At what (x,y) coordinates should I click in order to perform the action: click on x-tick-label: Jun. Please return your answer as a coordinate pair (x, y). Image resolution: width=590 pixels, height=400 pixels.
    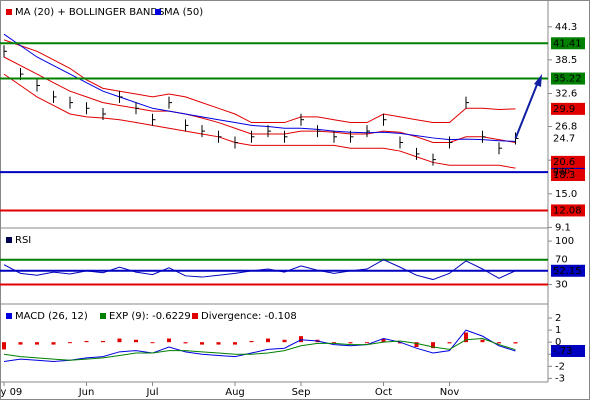
    Looking at the image, I should click on (86, 392).